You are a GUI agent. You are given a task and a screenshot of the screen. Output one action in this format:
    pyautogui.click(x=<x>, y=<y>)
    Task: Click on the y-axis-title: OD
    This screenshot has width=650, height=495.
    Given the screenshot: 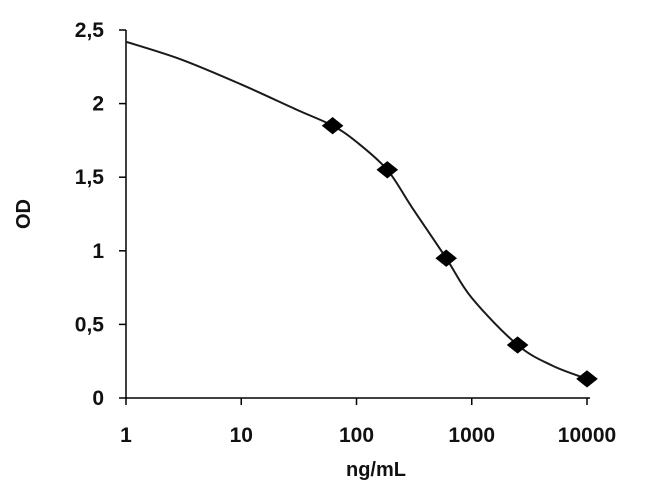 What is the action you would take?
    pyautogui.click(x=24, y=214)
    